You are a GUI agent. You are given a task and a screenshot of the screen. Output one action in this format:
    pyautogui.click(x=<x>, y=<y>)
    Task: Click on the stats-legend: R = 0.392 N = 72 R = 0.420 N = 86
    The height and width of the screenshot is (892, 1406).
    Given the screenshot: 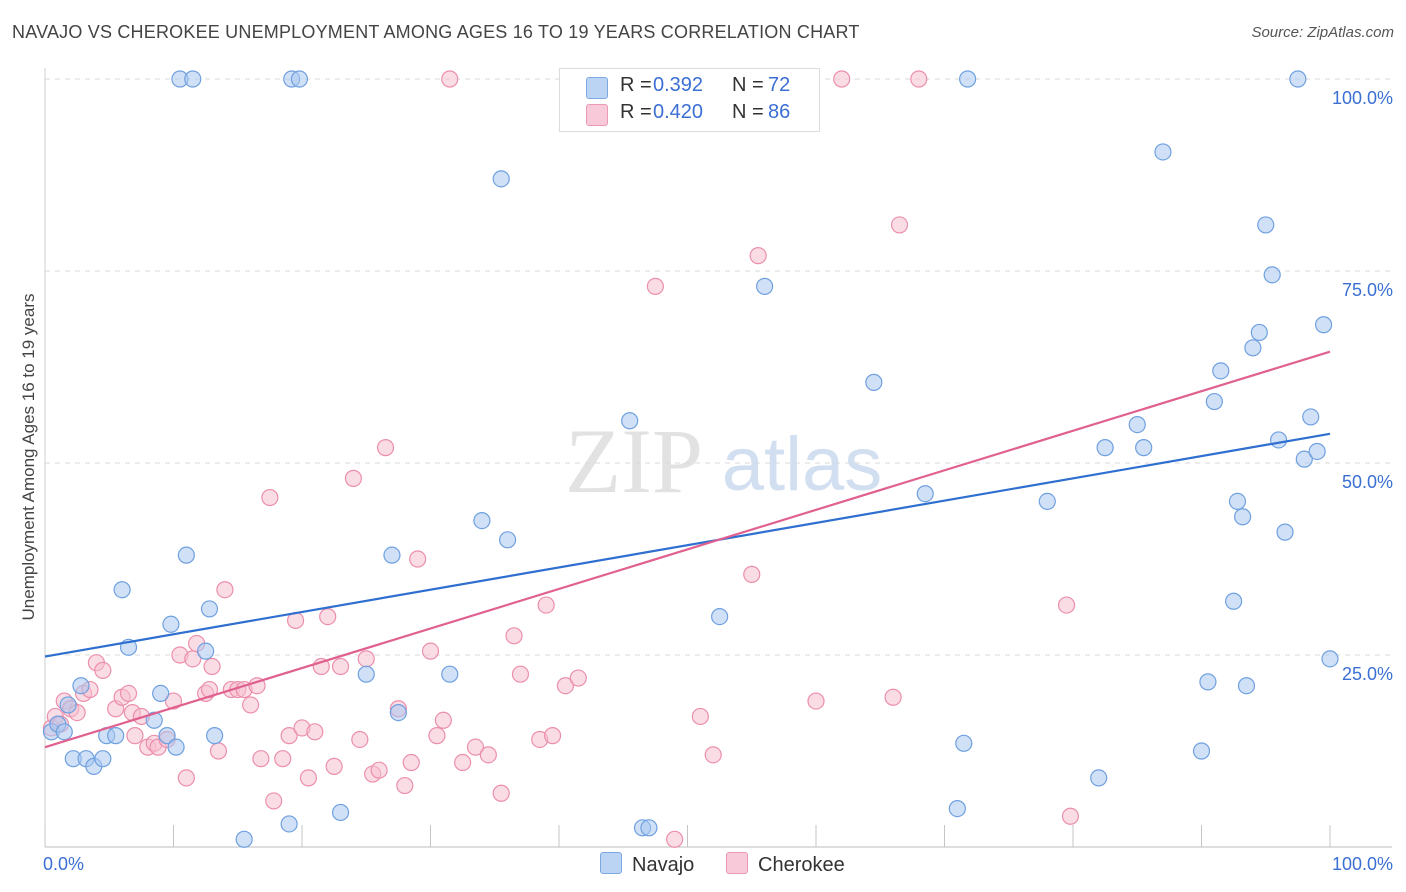 What is the action you would take?
    pyautogui.click(x=689, y=100)
    